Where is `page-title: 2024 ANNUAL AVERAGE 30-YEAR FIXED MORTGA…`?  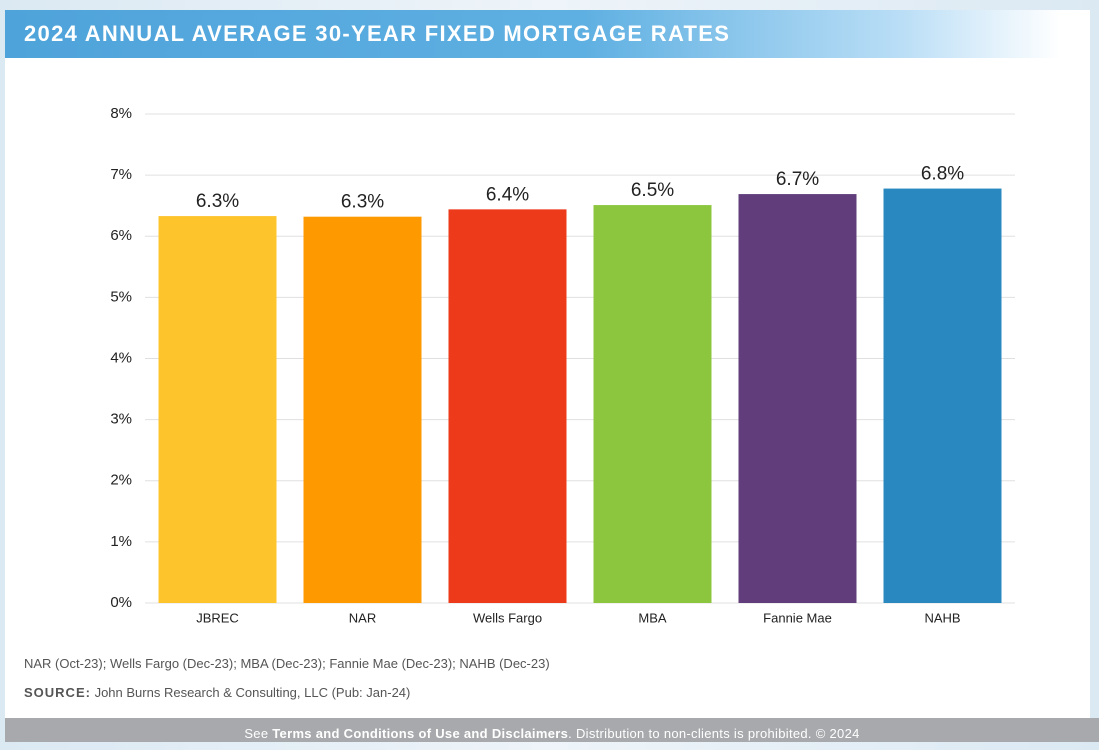
page-title: 2024 ANNUAL AVERAGE 30-YEAR FIXED MORTGA… is located at coordinates (532, 34).